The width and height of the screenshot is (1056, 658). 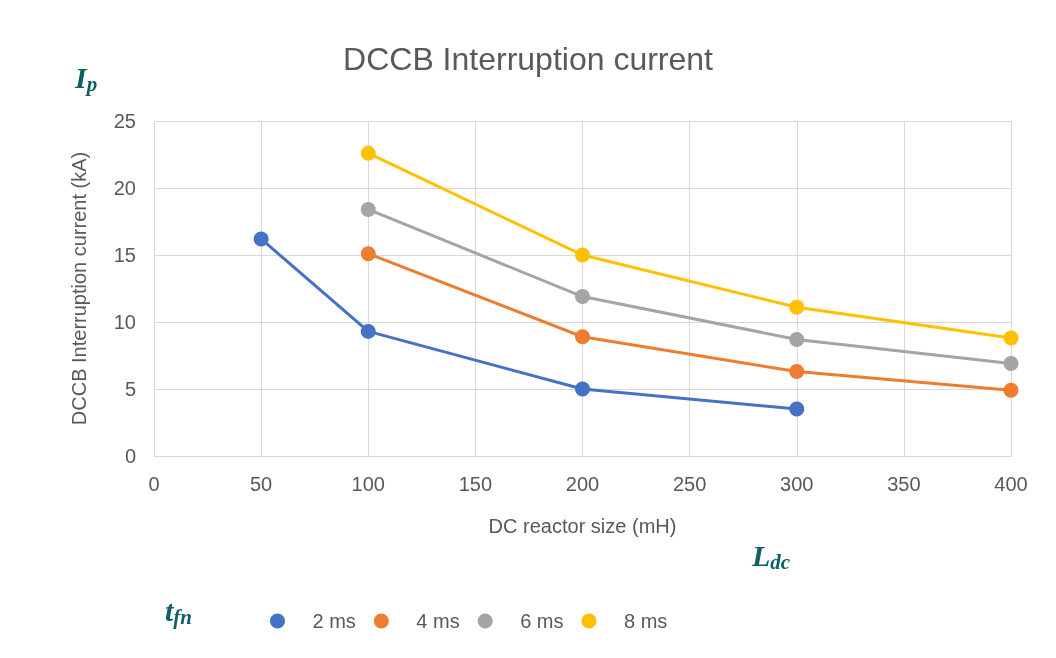 What do you see at coordinates (154, 484) in the screenshot?
I see `x-tick-label: 0` at bounding box center [154, 484].